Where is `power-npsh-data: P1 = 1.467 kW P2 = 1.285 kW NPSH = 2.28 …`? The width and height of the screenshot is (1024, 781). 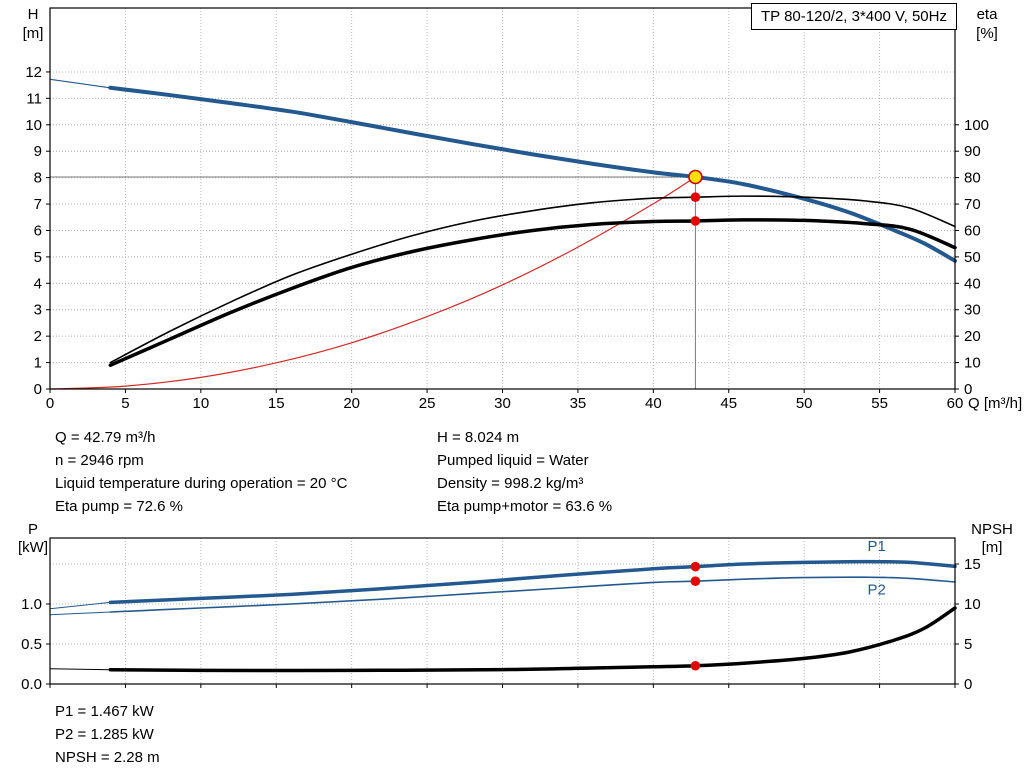
power-npsh-data: P1 = 1.467 kW P2 = 1.285 kW NPSH = 2.28 … is located at coordinates (107, 734).